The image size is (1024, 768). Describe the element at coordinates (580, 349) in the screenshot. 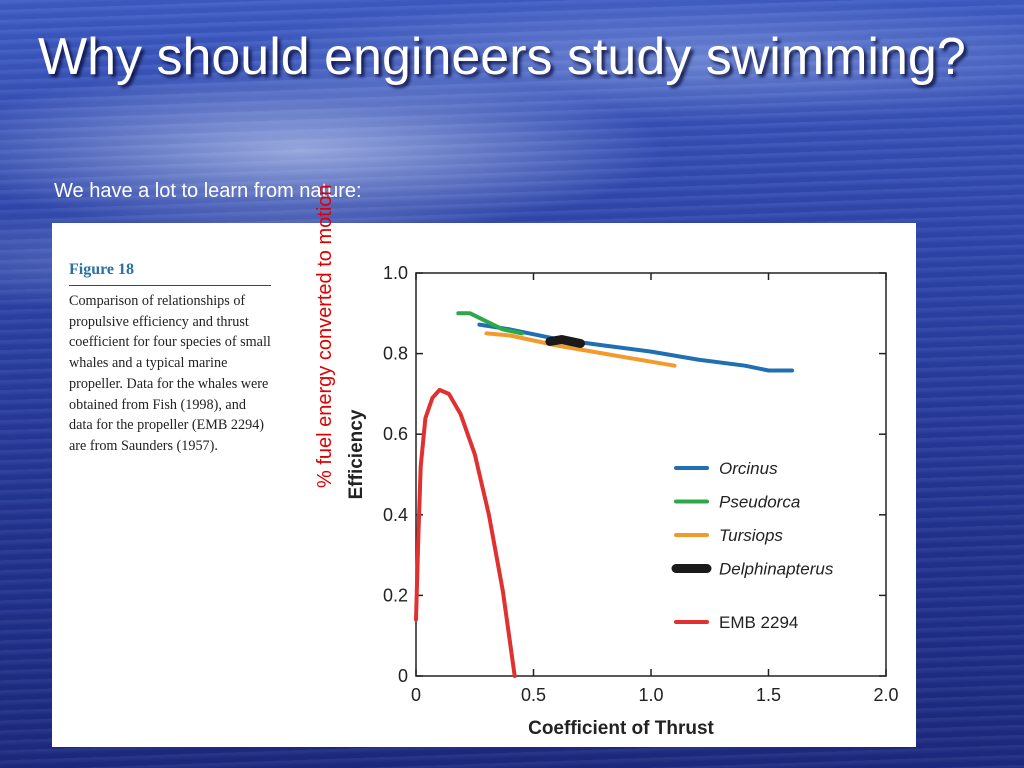

I see `series-line-tursiops` at that location.